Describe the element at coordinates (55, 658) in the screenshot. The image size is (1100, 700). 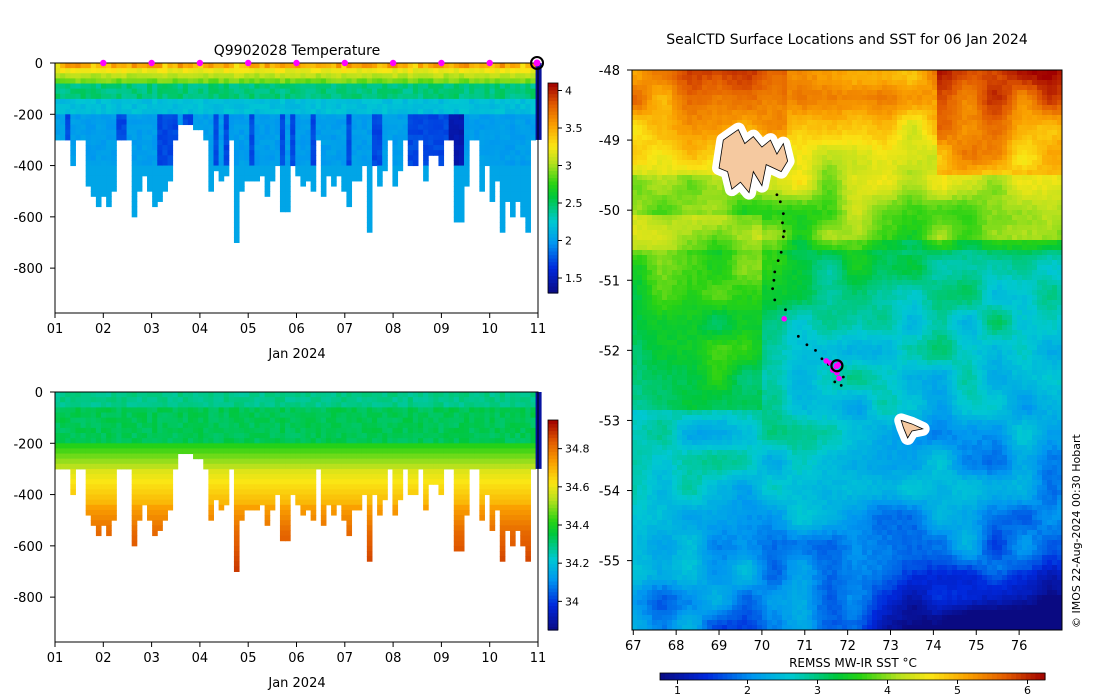
I see `salinity-x-tick-label: 01` at that location.